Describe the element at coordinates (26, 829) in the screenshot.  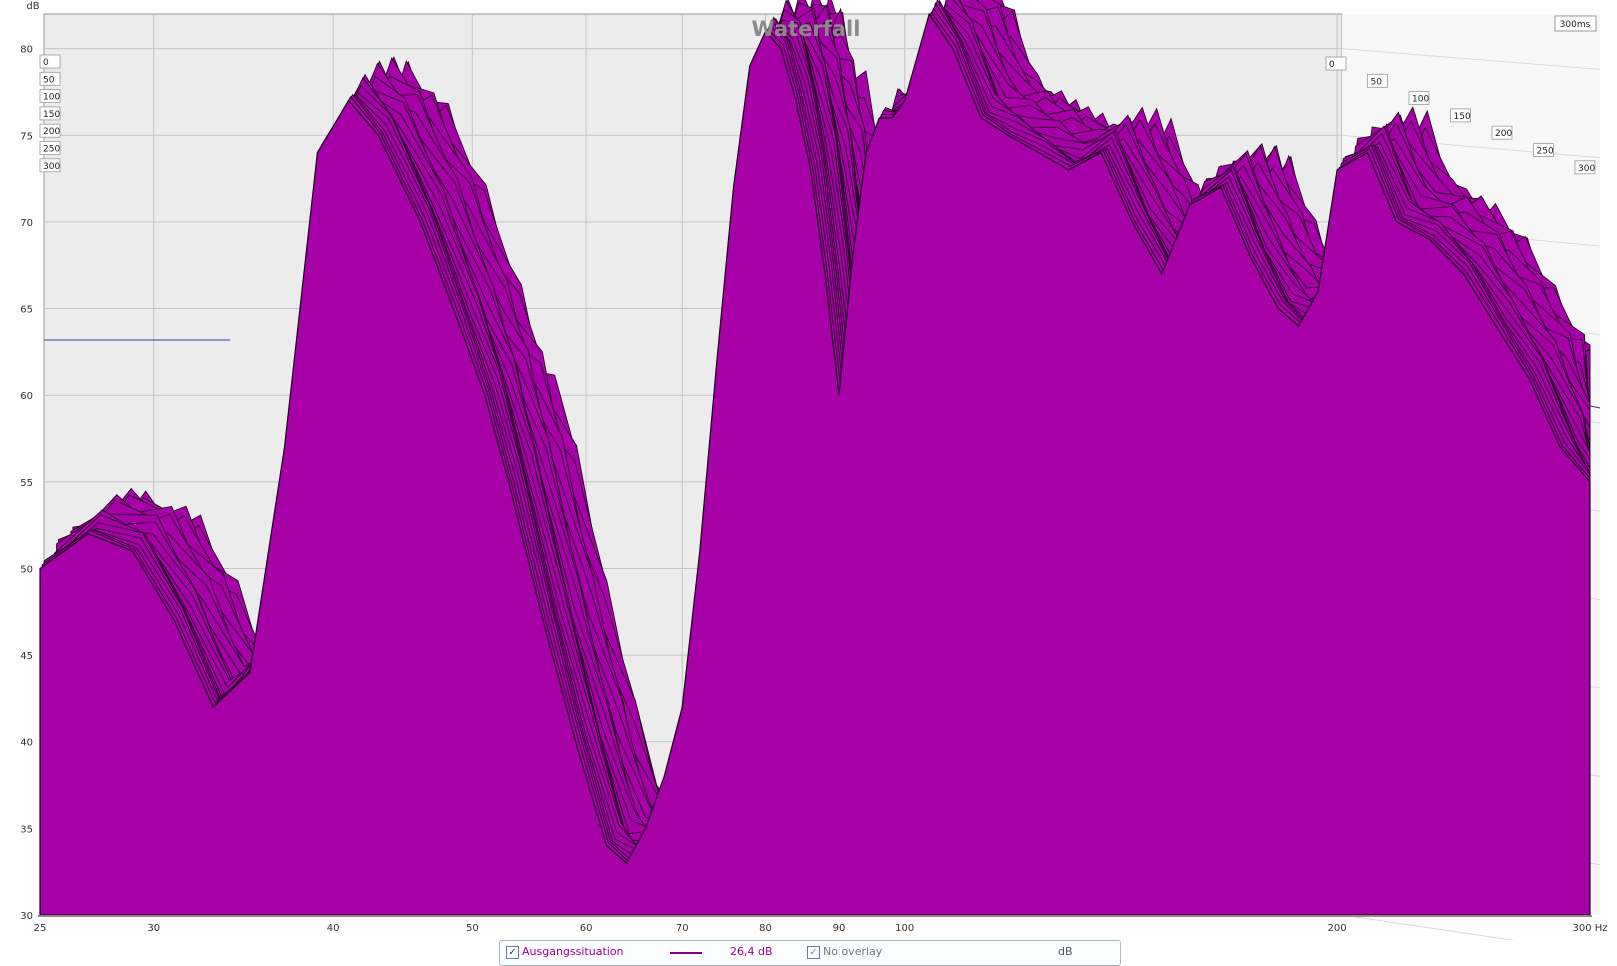
I see `y-tick-label: 35` at that location.